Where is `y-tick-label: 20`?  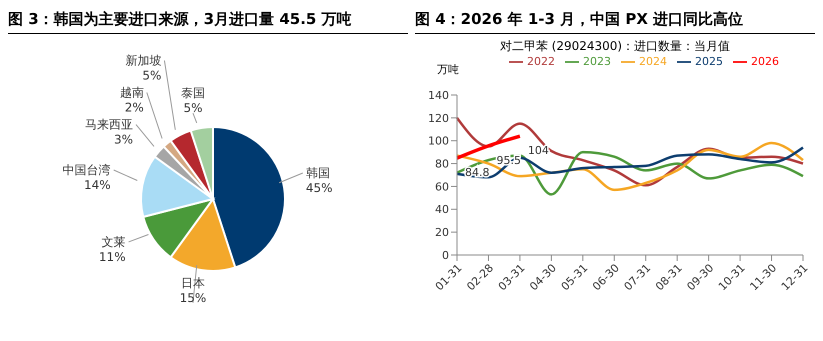
y-tick-label: 20 is located at coordinates (442, 233).